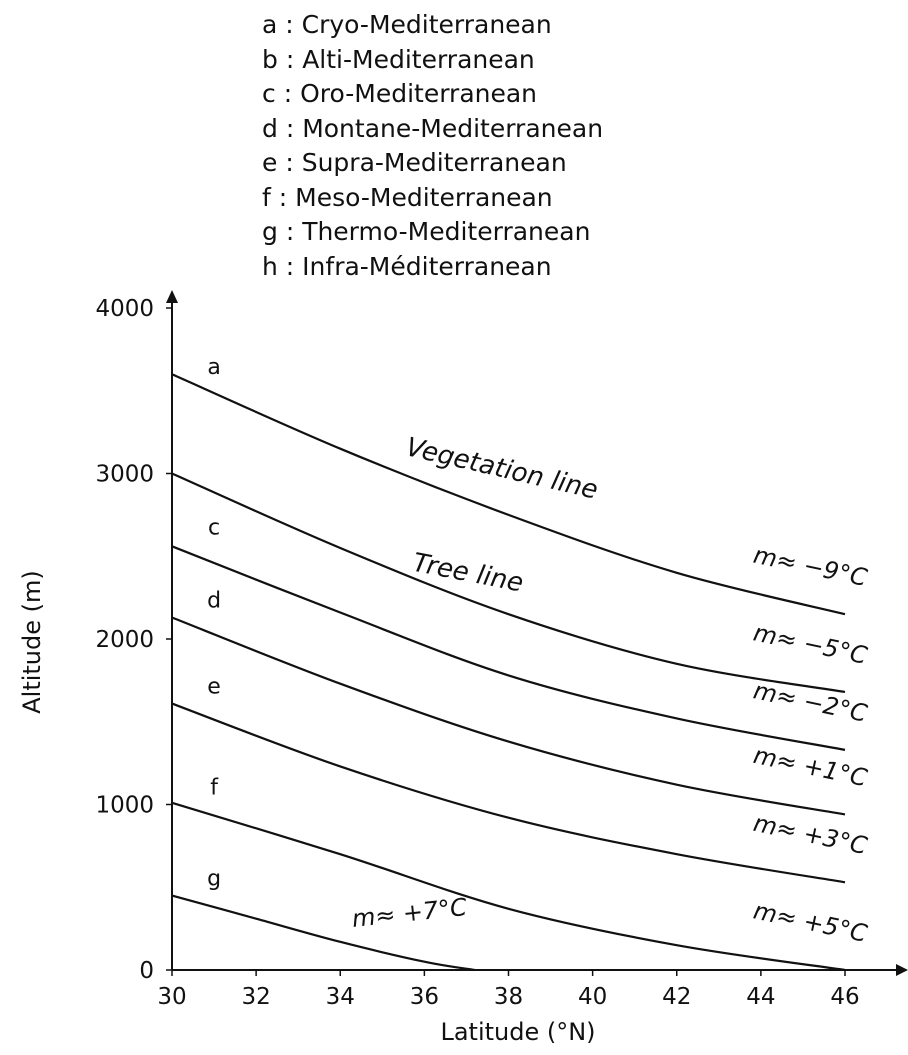 The height and width of the screenshot is (1055, 908). Describe the element at coordinates (124, 475) in the screenshot. I see `y-tick-label: 3000` at that location.